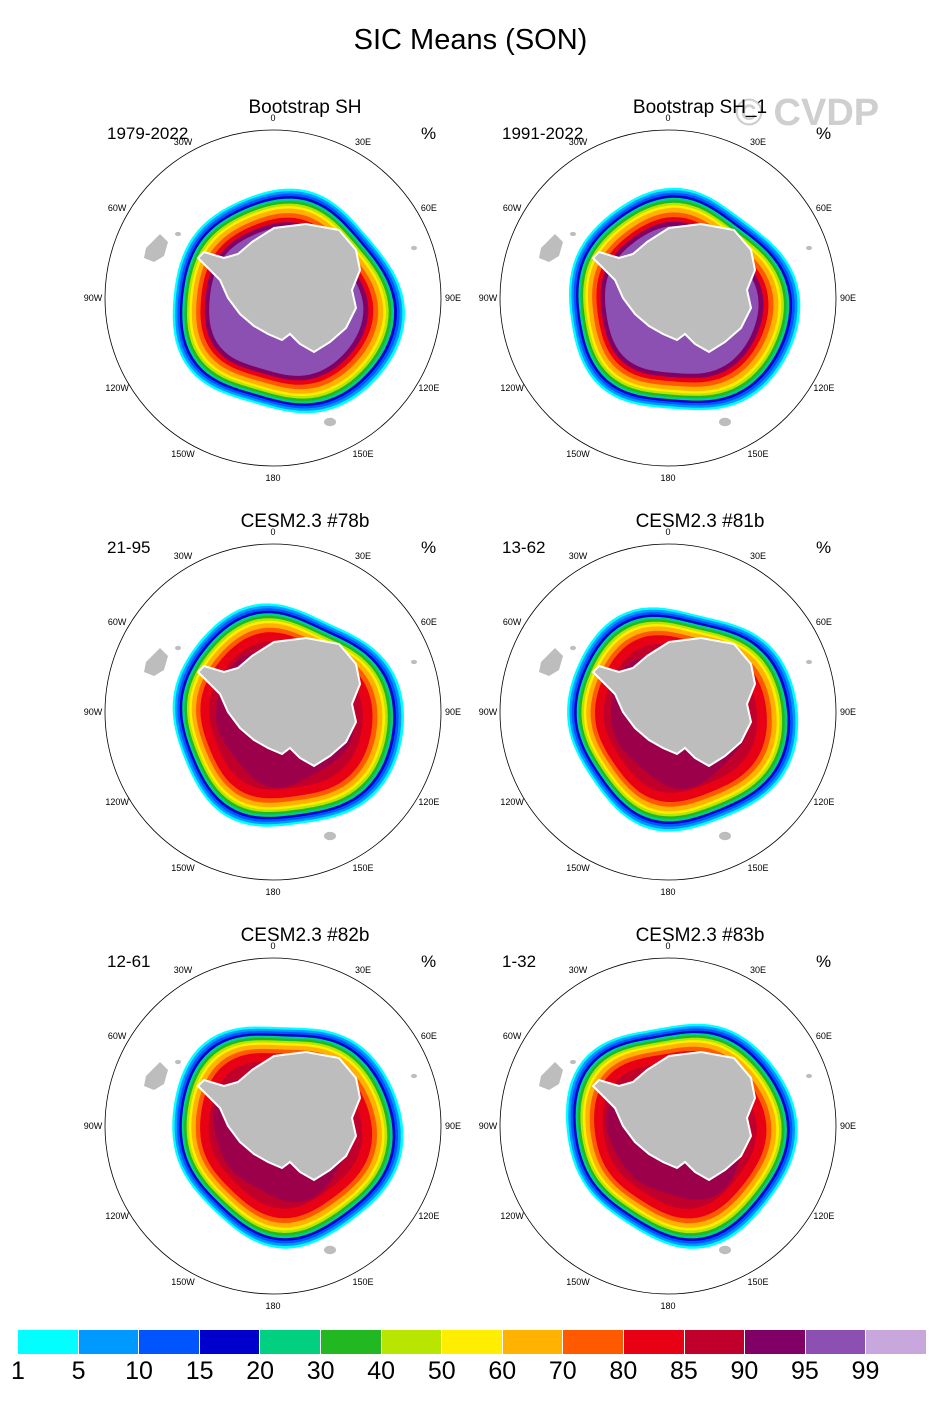 The image size is (941, 1411). I want to click on colorbar-tick-label: 85, so click(683, 1371).